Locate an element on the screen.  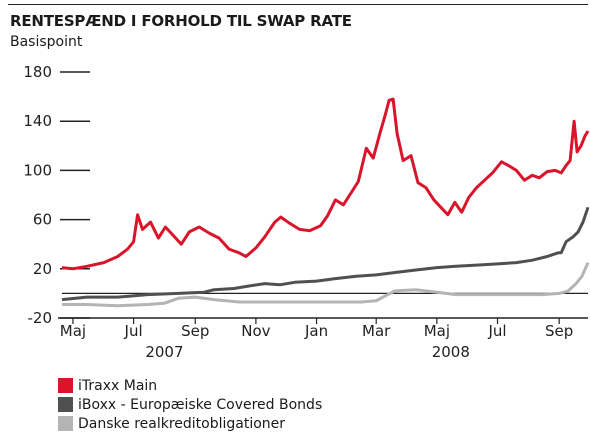
legend-swatch-itraxx is located at coordinates (65, 385).